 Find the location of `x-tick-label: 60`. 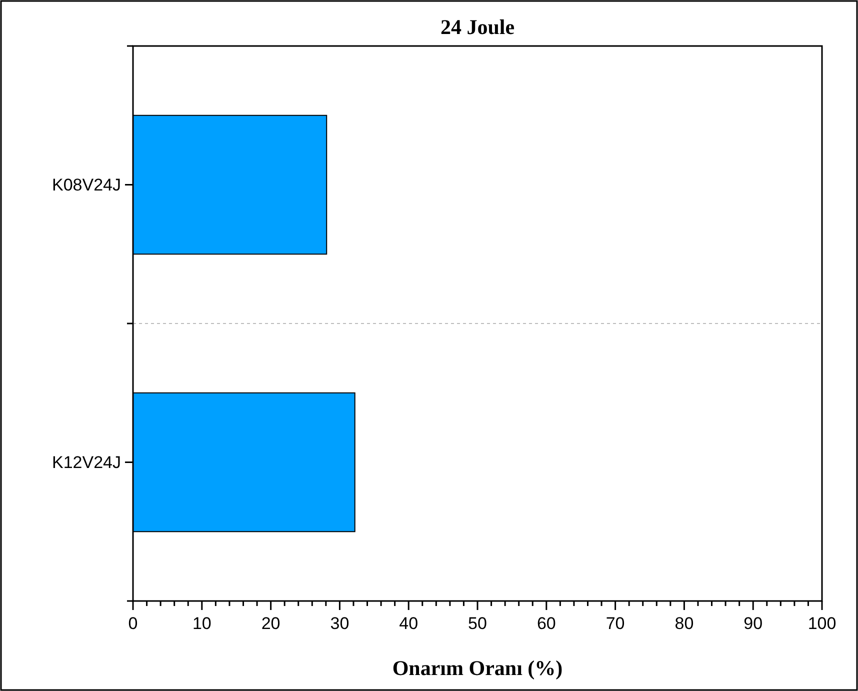

x-tick-label: 60 is located at coordinates (546, 623).